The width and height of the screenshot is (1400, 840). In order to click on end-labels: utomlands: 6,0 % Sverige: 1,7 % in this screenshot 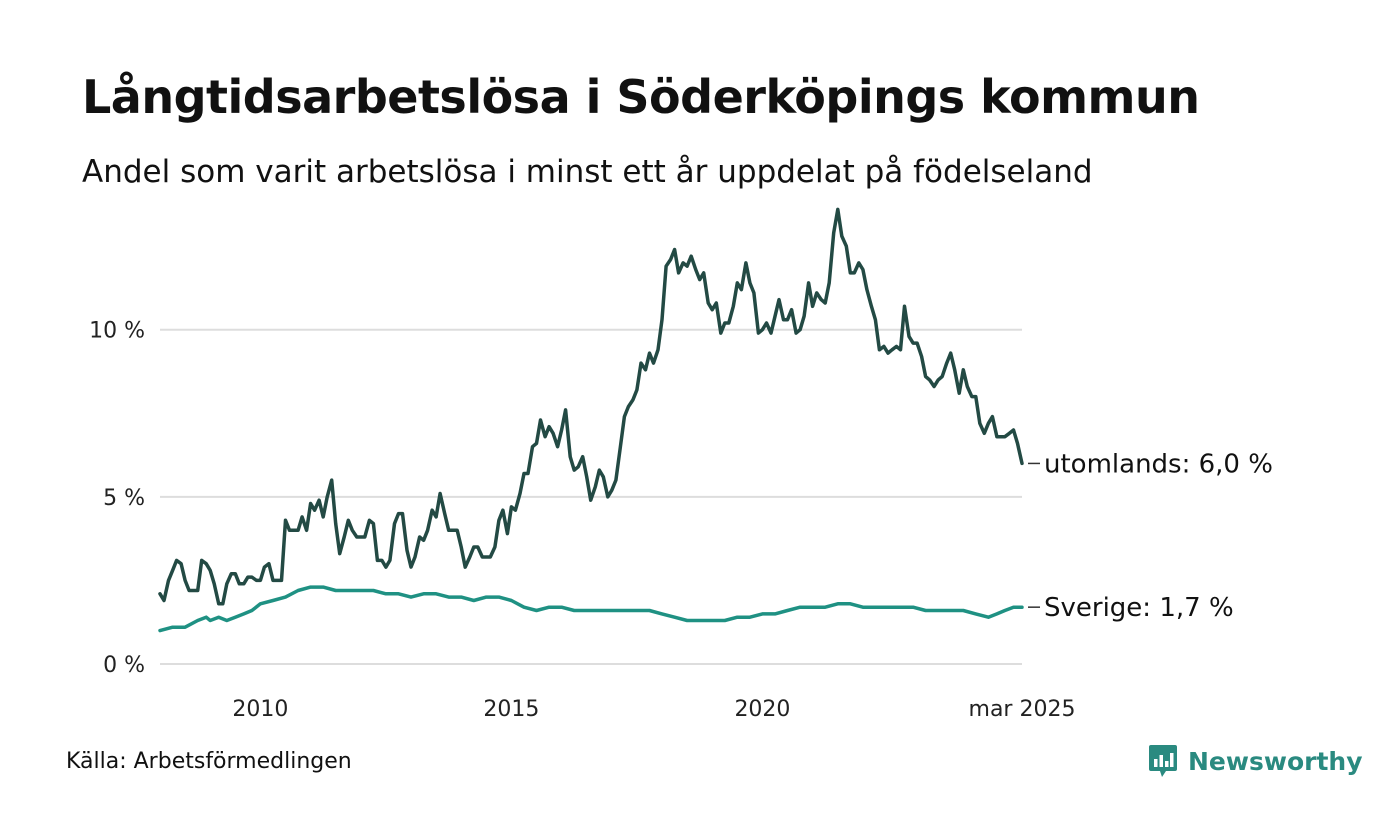, I will do `click(1150, 536)`.